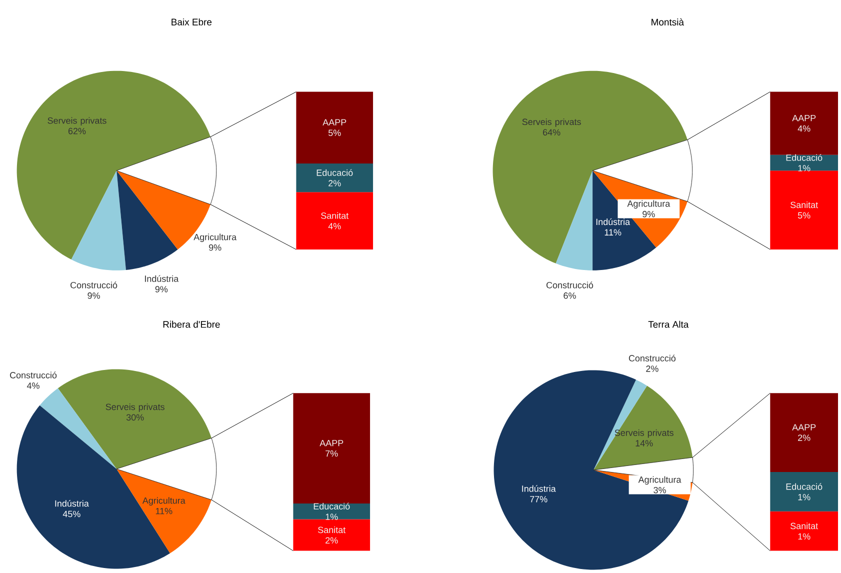 The image size is (841, 573). Describe the element at coordinates (539, 499) in the screenshot. I see `data-label: 77%` at that location.